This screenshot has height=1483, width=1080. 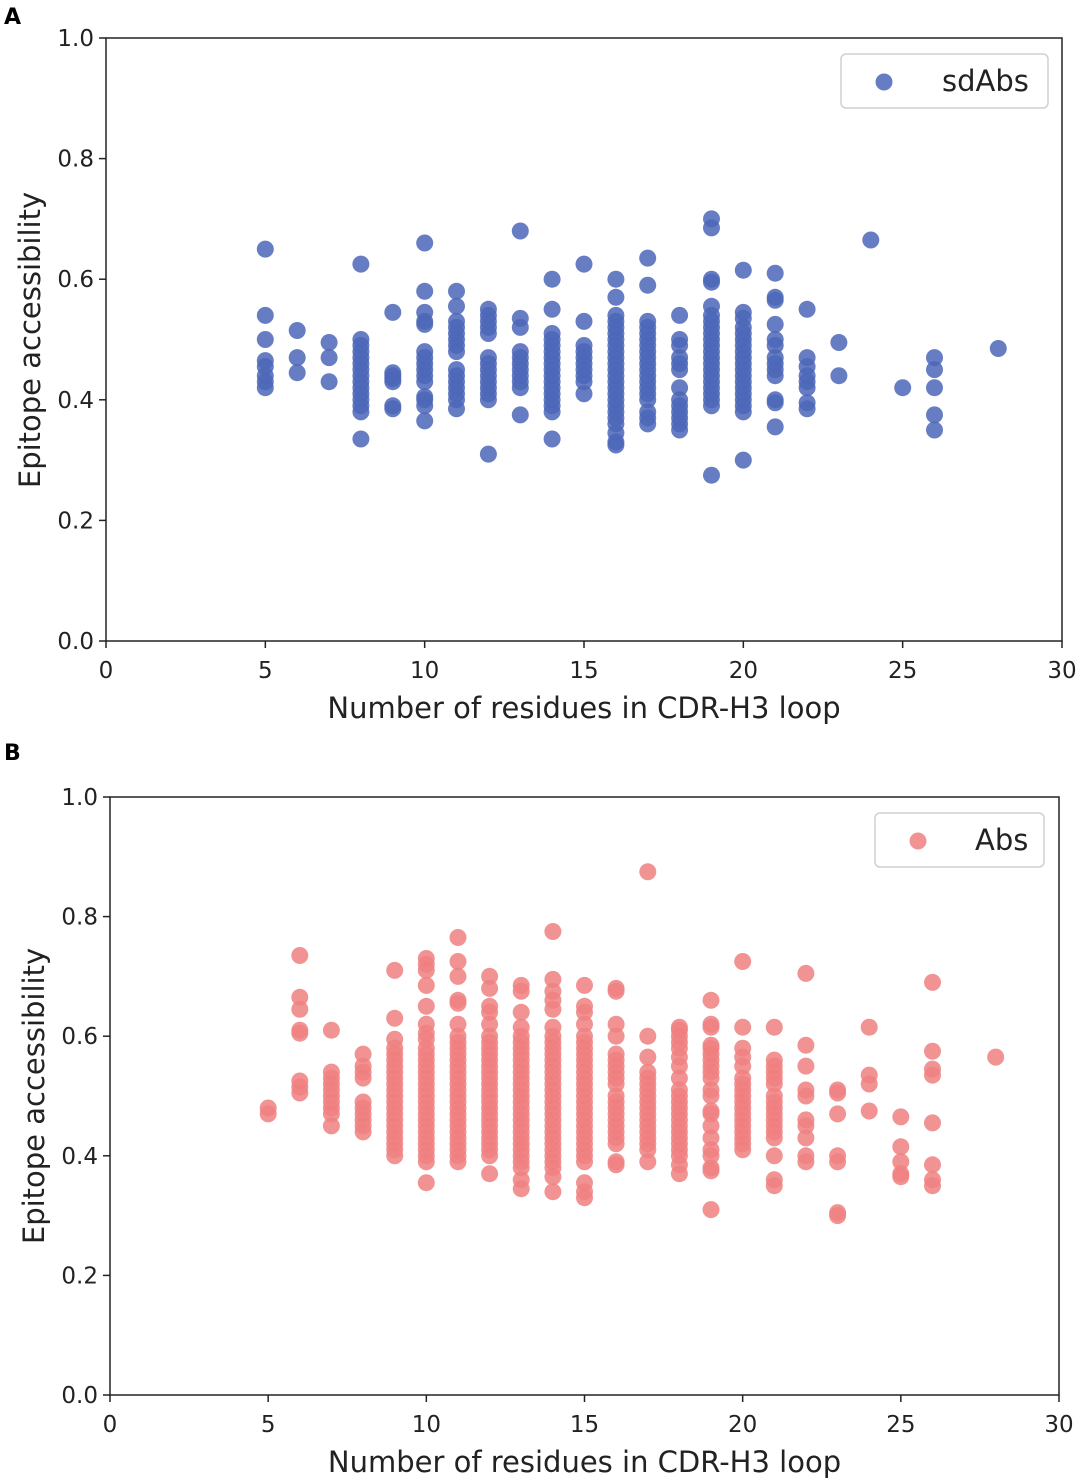 What do you see at coordinates (75, 642) in the screenshot?
I see `y-tick-label: 0.0` at bounding box center [75, 642].